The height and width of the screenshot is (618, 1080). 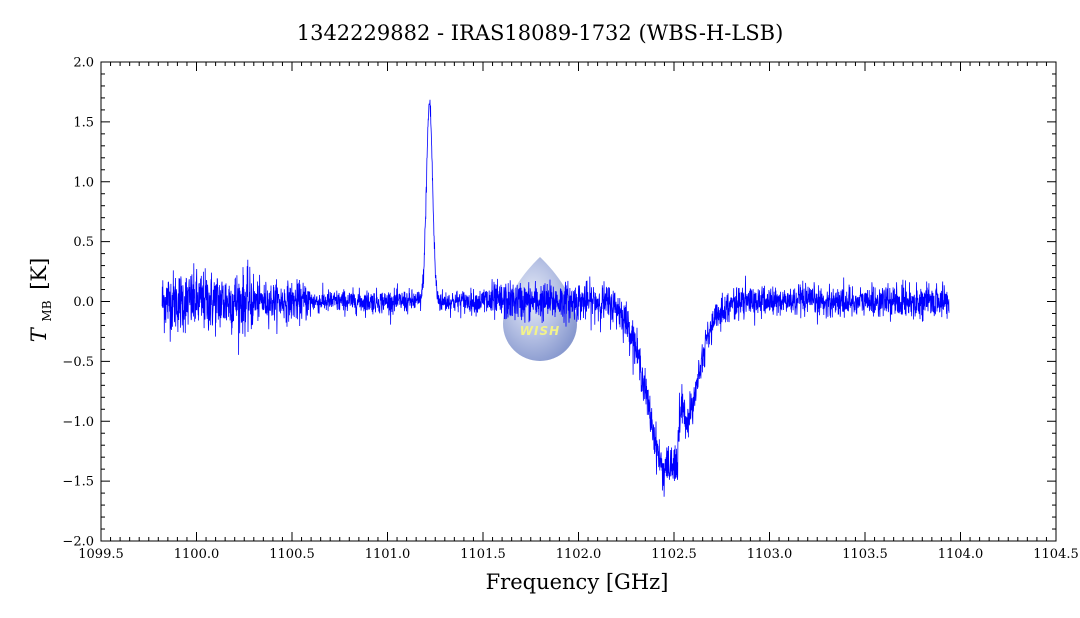 I want to click on x-tick-label: 1101.0, so click(x=388, y=554).